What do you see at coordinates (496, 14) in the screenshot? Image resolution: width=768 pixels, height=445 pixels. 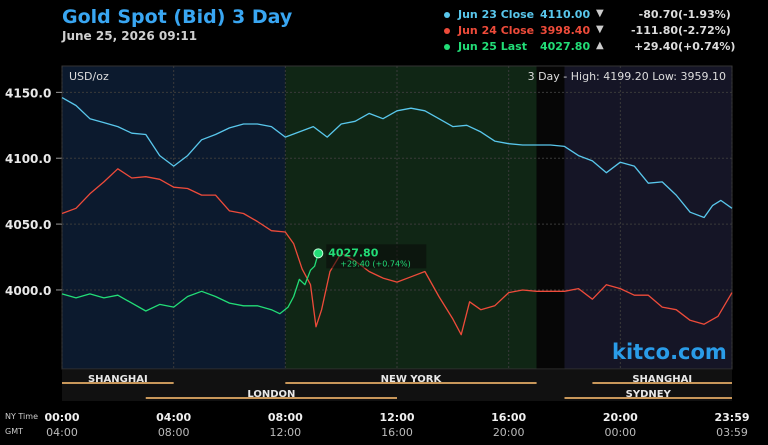 I see `legend-label-jun23: Jun 23 Close` at bounding box center [496, 14].